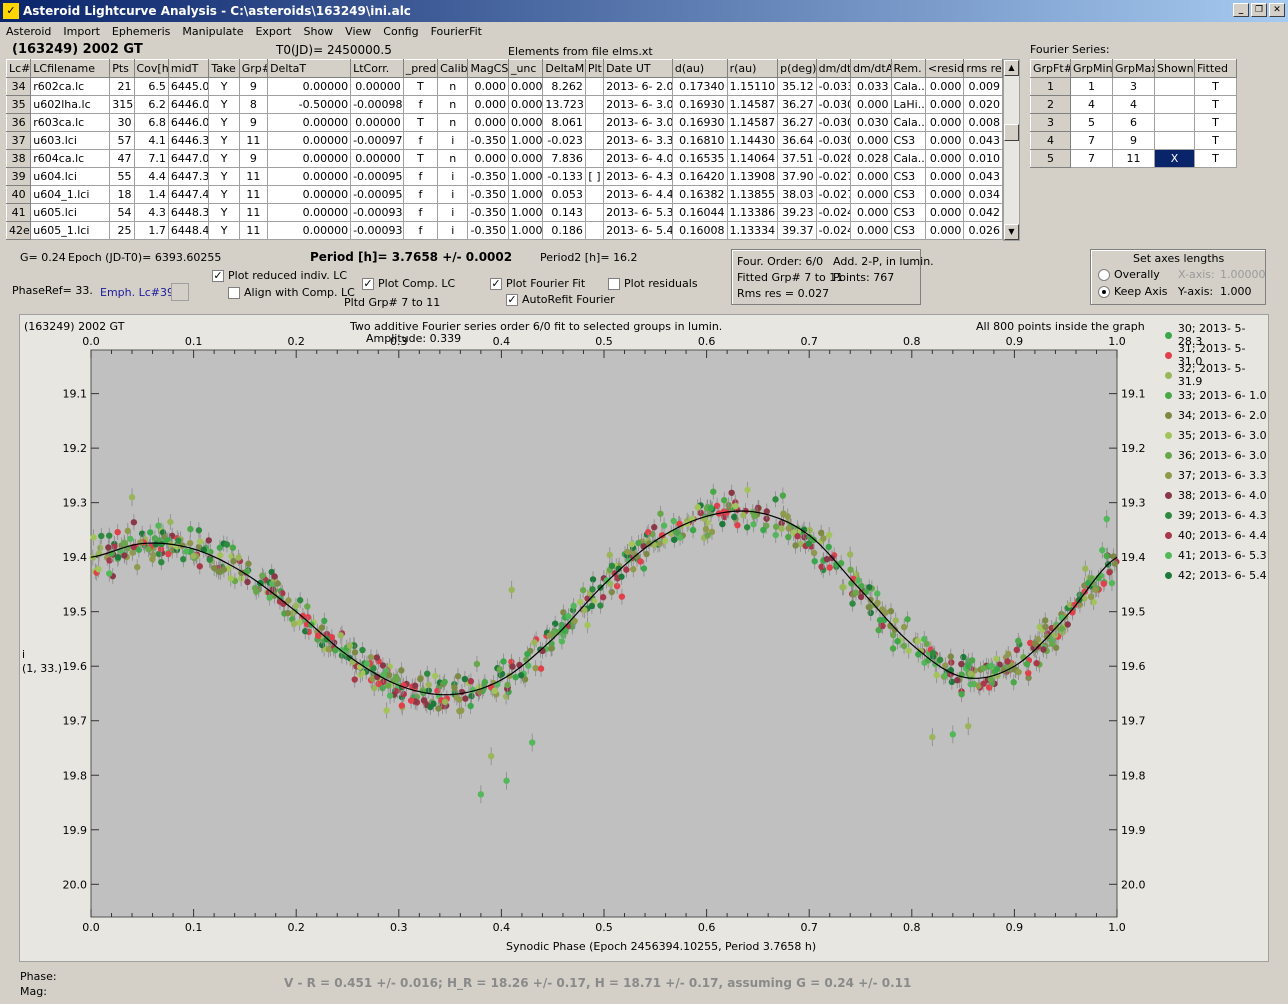 The width and height of the screenshot is (1288, 1004). Describe the element at coordinates (70, 86) in the screenshot. I see `table-cell: r602ca.lc` at that location.